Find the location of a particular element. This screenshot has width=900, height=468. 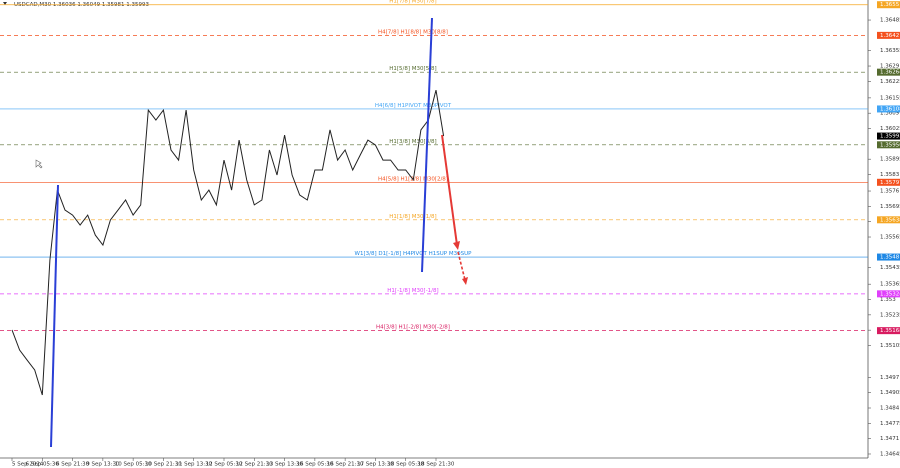

level-label: H1[-1/8] M30[-1/8] is located at coordinates (412, 291).